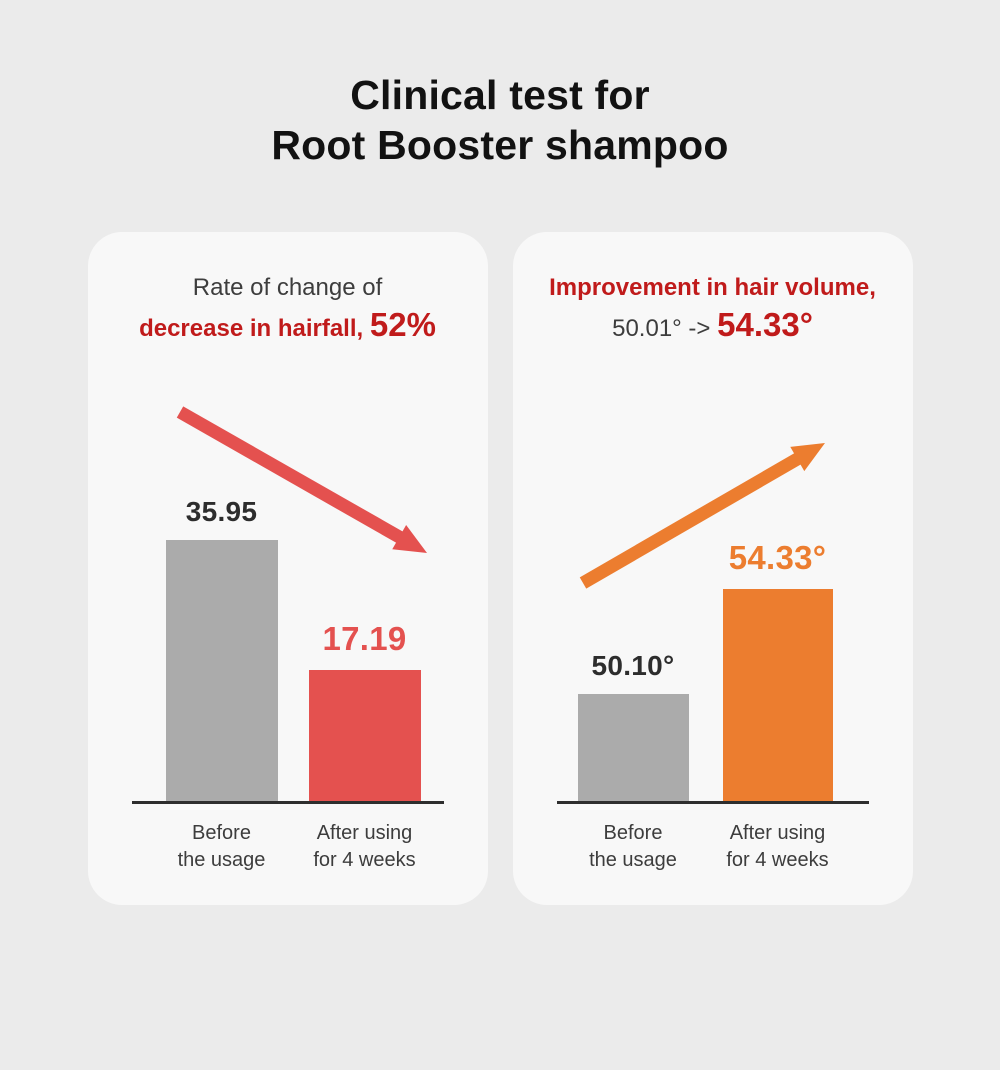 The image size is (1000, 1070). What do you see at coordinates (500, 120) in the screenshot?
I see `page-title: Clinical test for Root Booster shampoo` at bounding box center [500, 120].